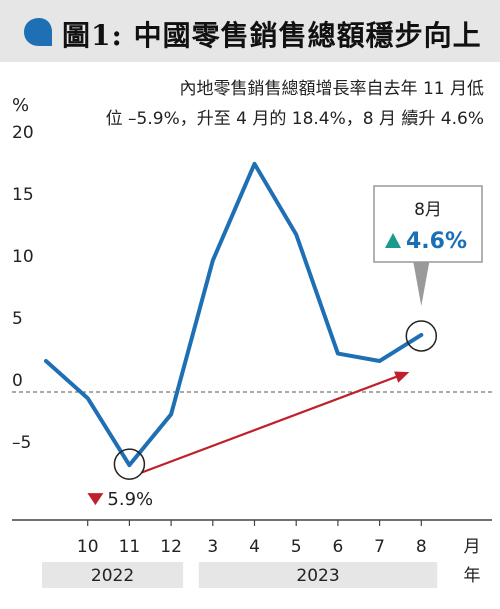 The height and width of the screenshot is (609, 500). Describe the element at coordinates (337, 547) in the screenshot. I see `x-tick-label: 6` at that location.